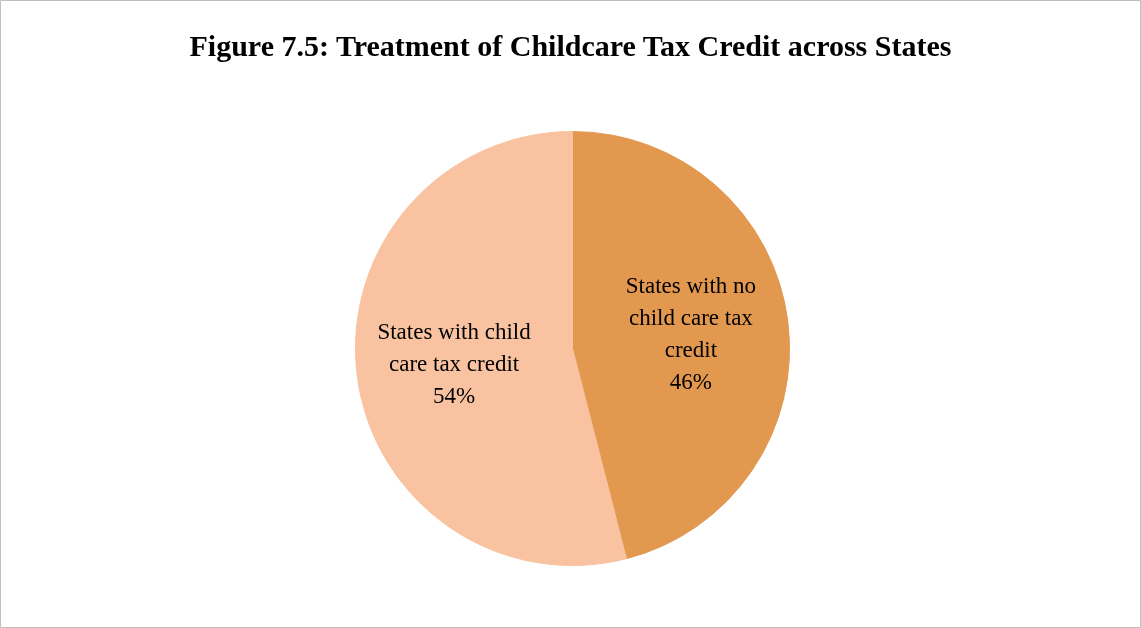  Describe the element at coordinates (690, 382) in the screenshot. I see `data-label: 46%` at that location.